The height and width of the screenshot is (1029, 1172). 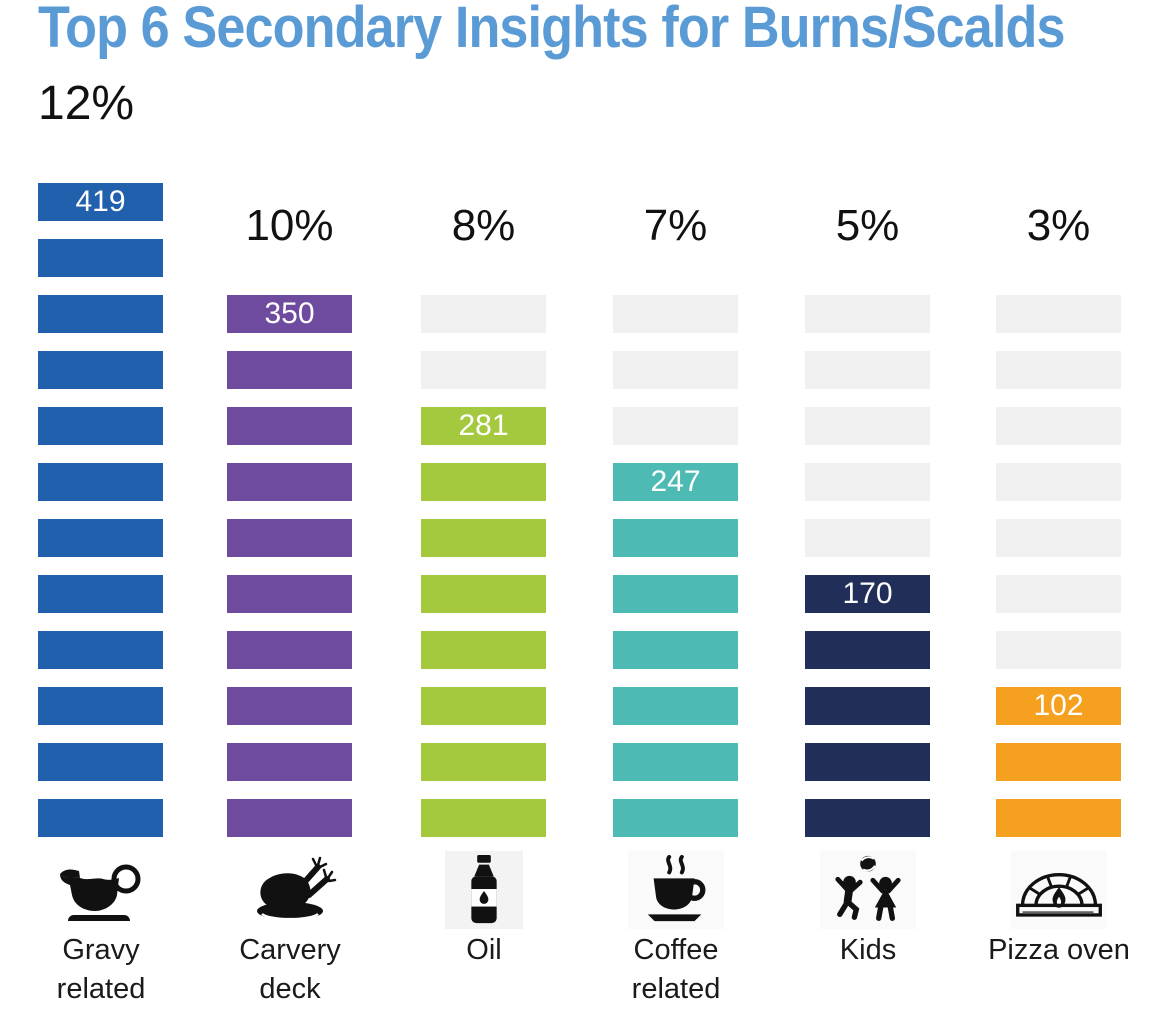 I want to click on percent-label: 7%, so click(x=675, y=225).